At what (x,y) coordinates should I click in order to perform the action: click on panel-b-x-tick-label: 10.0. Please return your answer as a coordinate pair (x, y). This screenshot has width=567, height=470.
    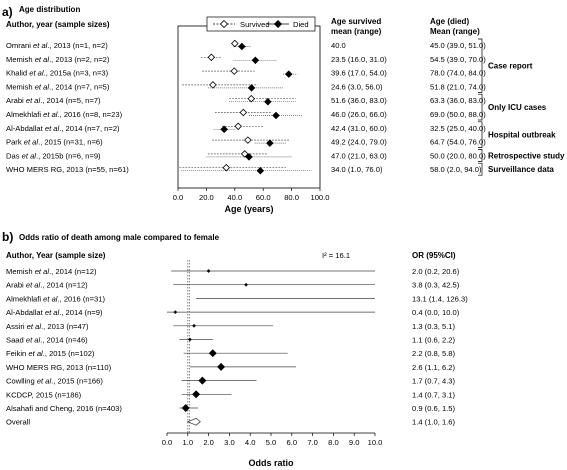
    Looking at the image, I should click on (375, 442).